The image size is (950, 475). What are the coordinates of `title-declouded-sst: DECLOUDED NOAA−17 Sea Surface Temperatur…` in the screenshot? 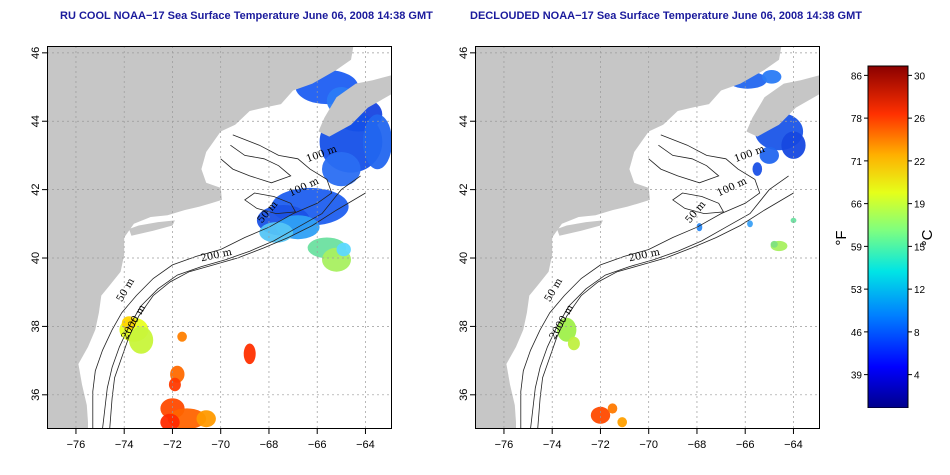 It's located at (666, 16).